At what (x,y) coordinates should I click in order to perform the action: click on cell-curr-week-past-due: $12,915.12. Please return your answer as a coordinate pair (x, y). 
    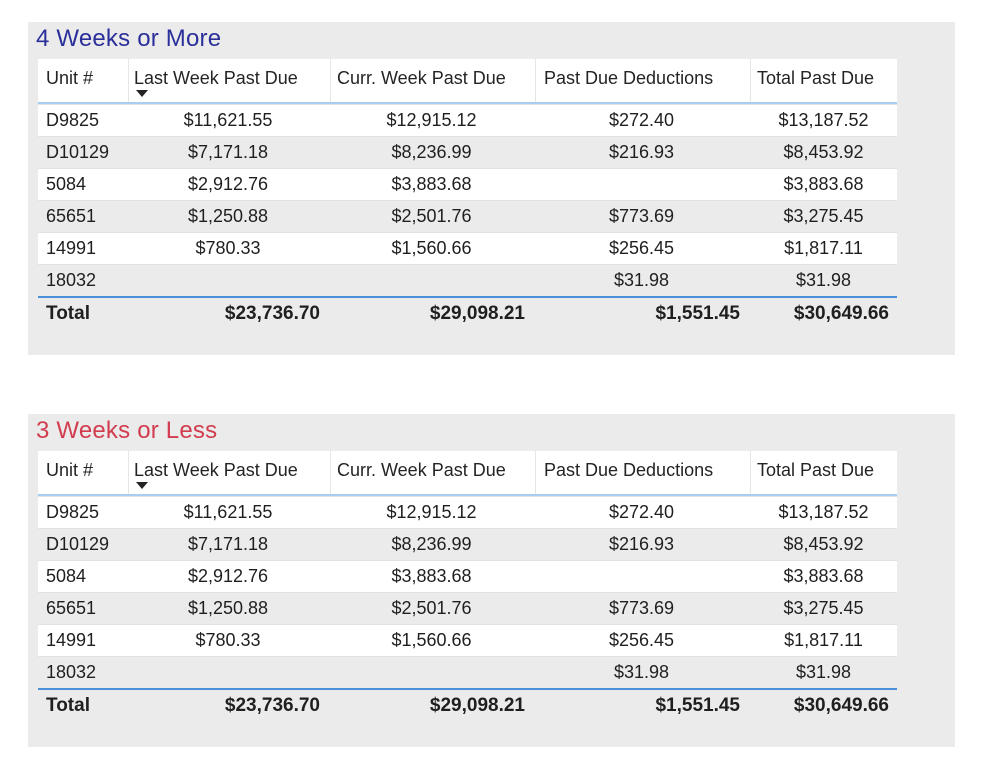
    Looking at the image, I should click on (431, 512).